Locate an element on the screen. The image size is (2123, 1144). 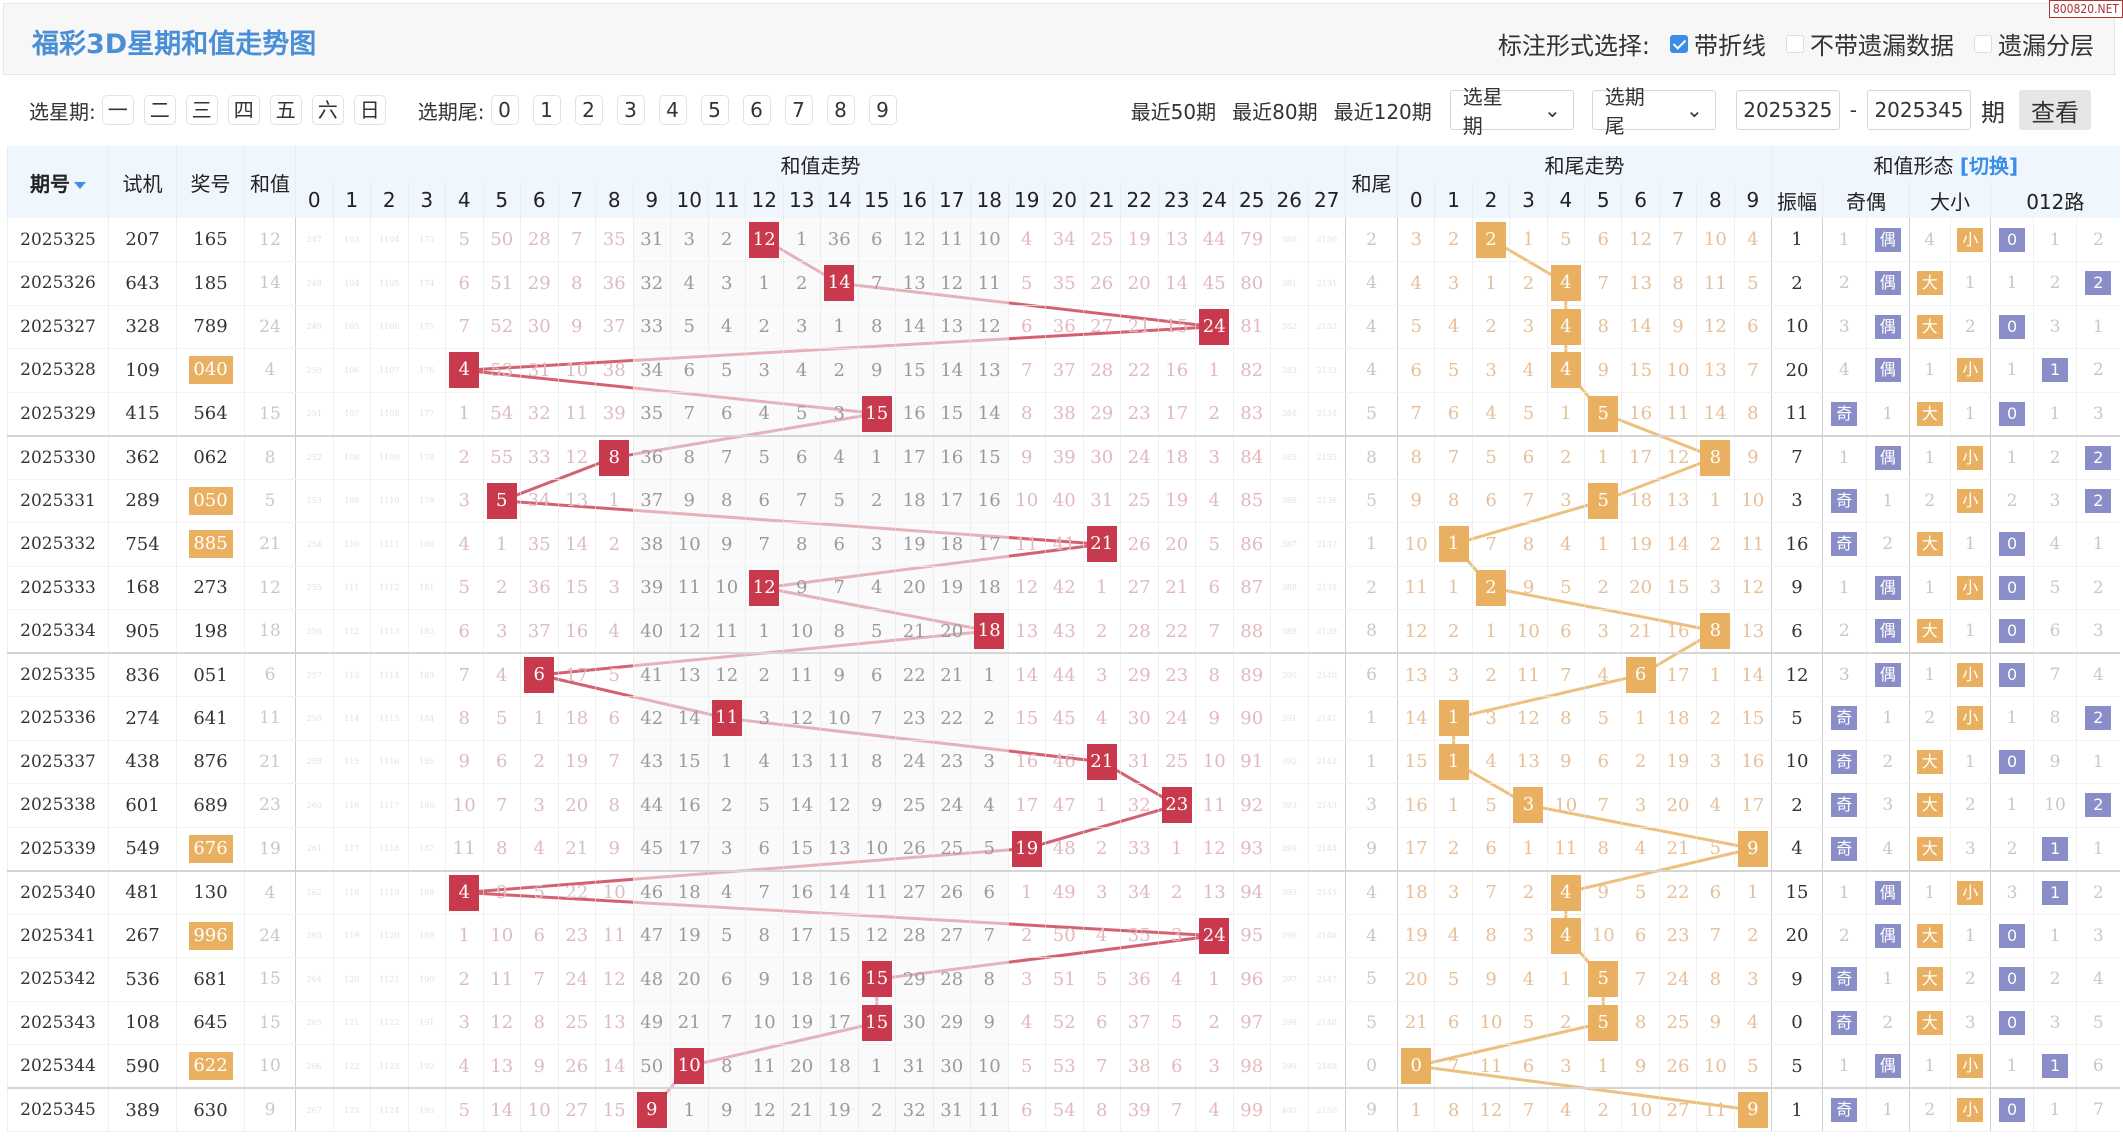
tail-trend-cell: 12 is located at coordinates (1528, 718).